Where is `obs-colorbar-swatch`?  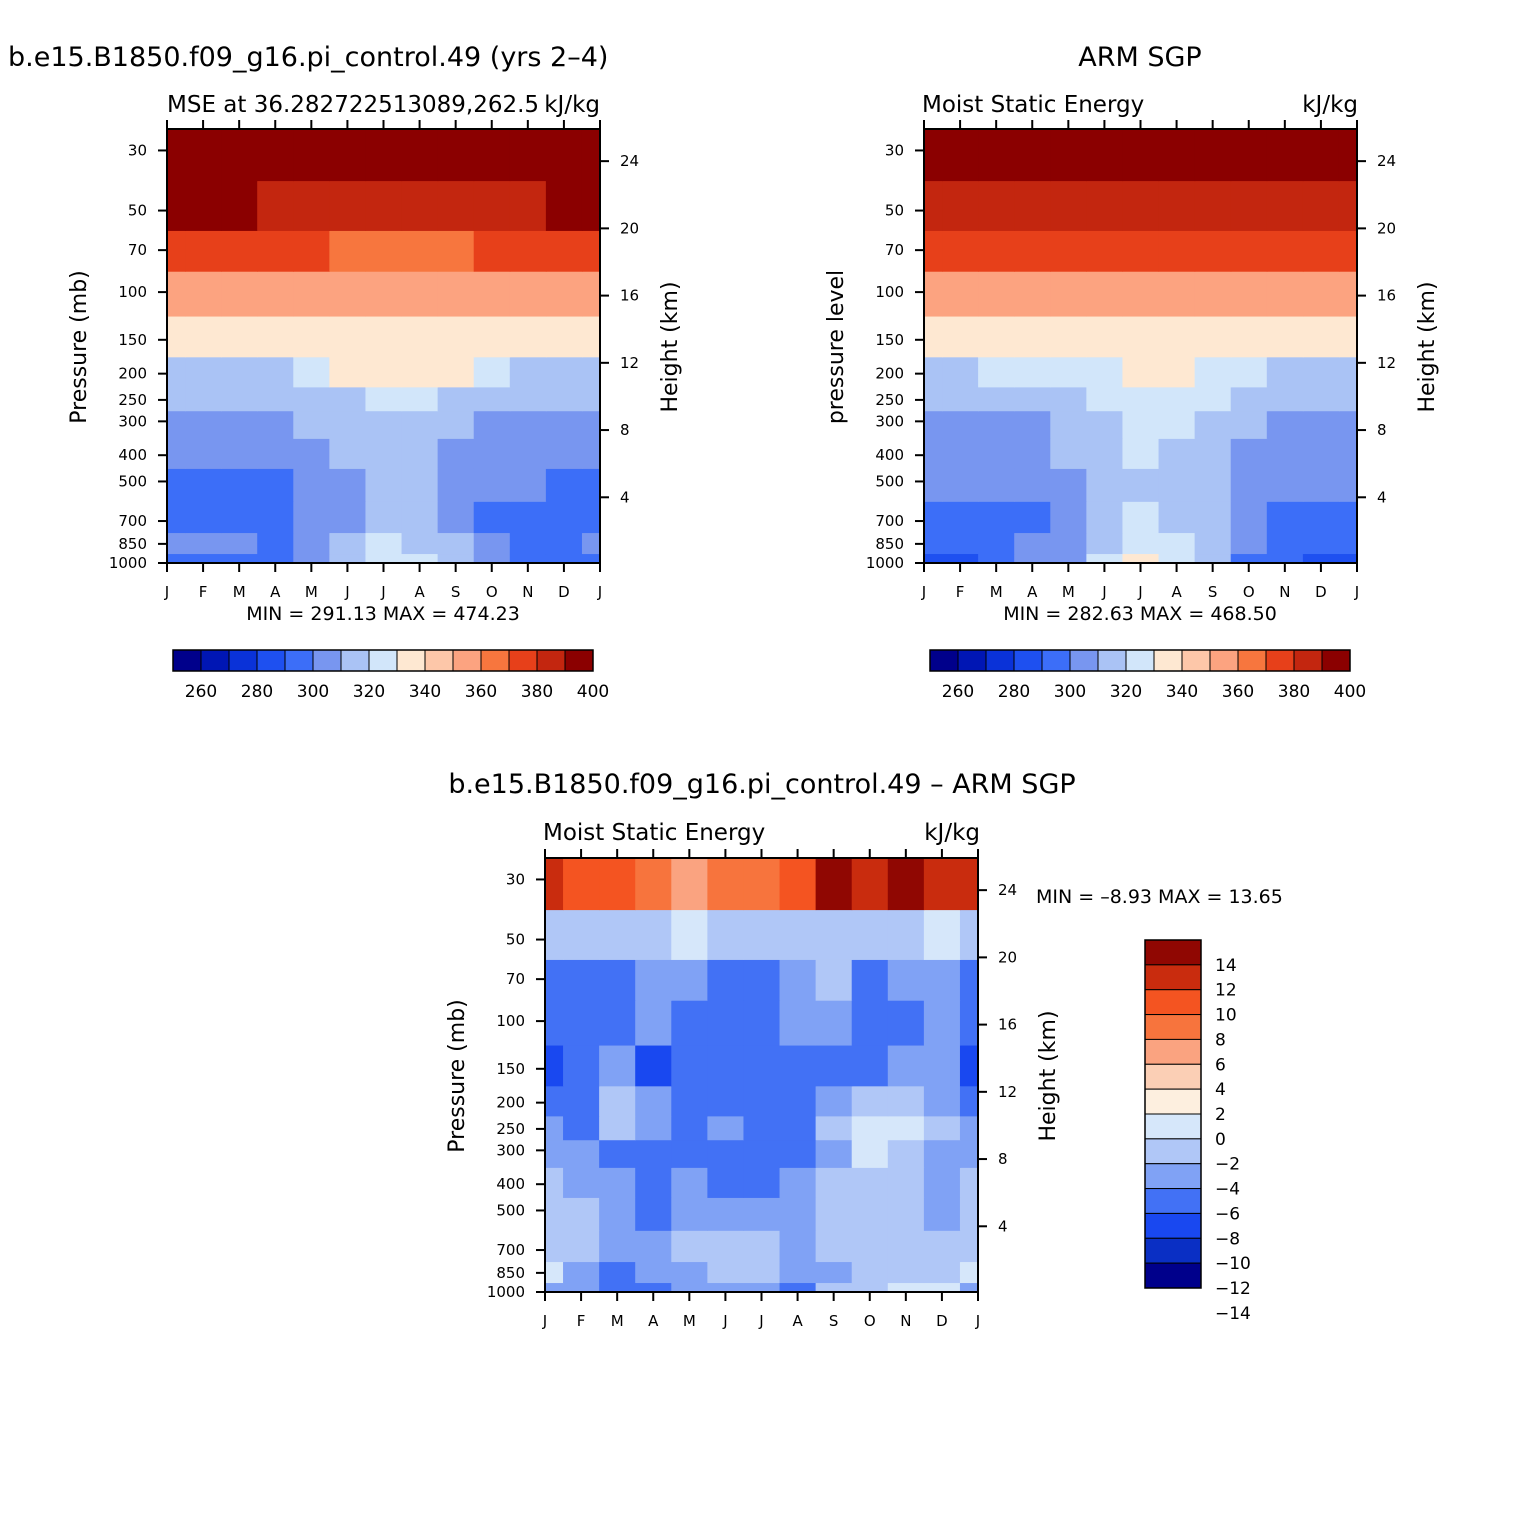
obs-colorbar-swatch is located at coordinates (972, 660).